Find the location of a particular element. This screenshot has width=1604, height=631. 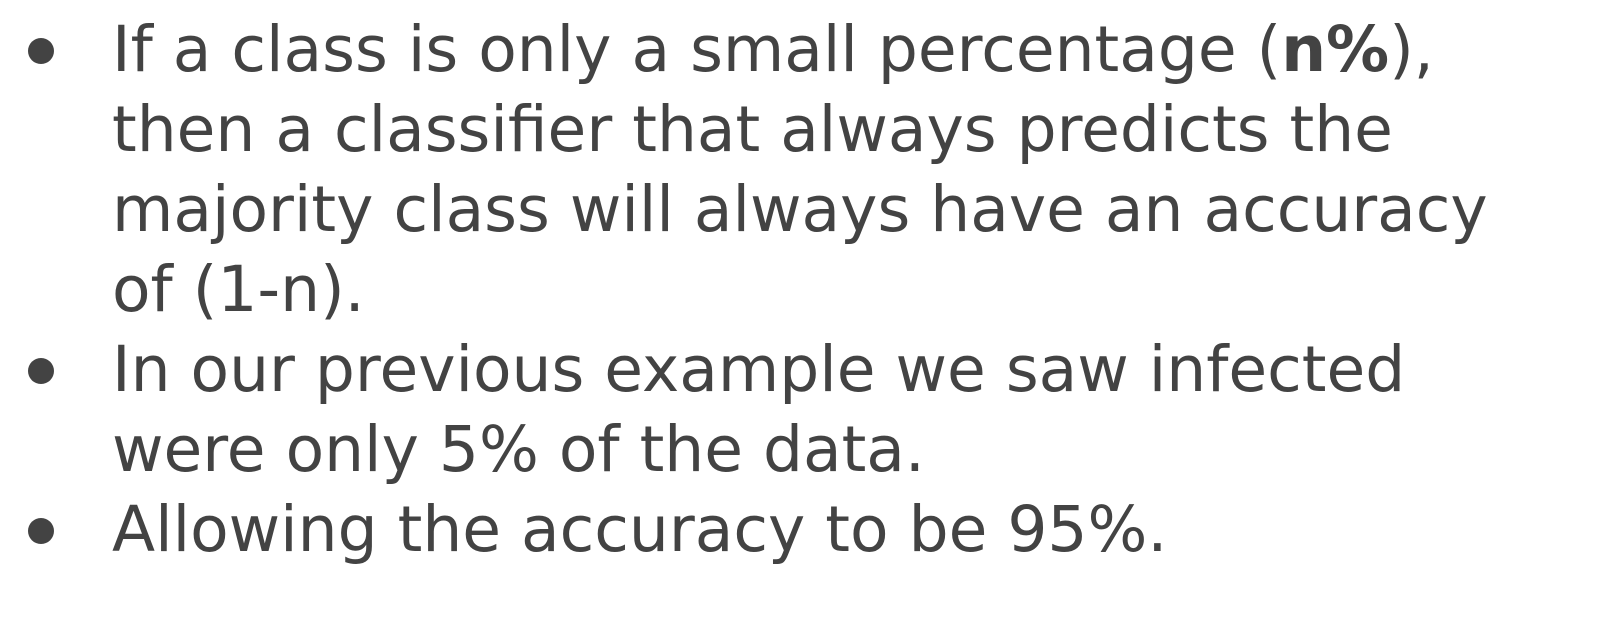

bullet-item-3: Allowing the accuracy to be 95%. is located at coordinates (813, 530).